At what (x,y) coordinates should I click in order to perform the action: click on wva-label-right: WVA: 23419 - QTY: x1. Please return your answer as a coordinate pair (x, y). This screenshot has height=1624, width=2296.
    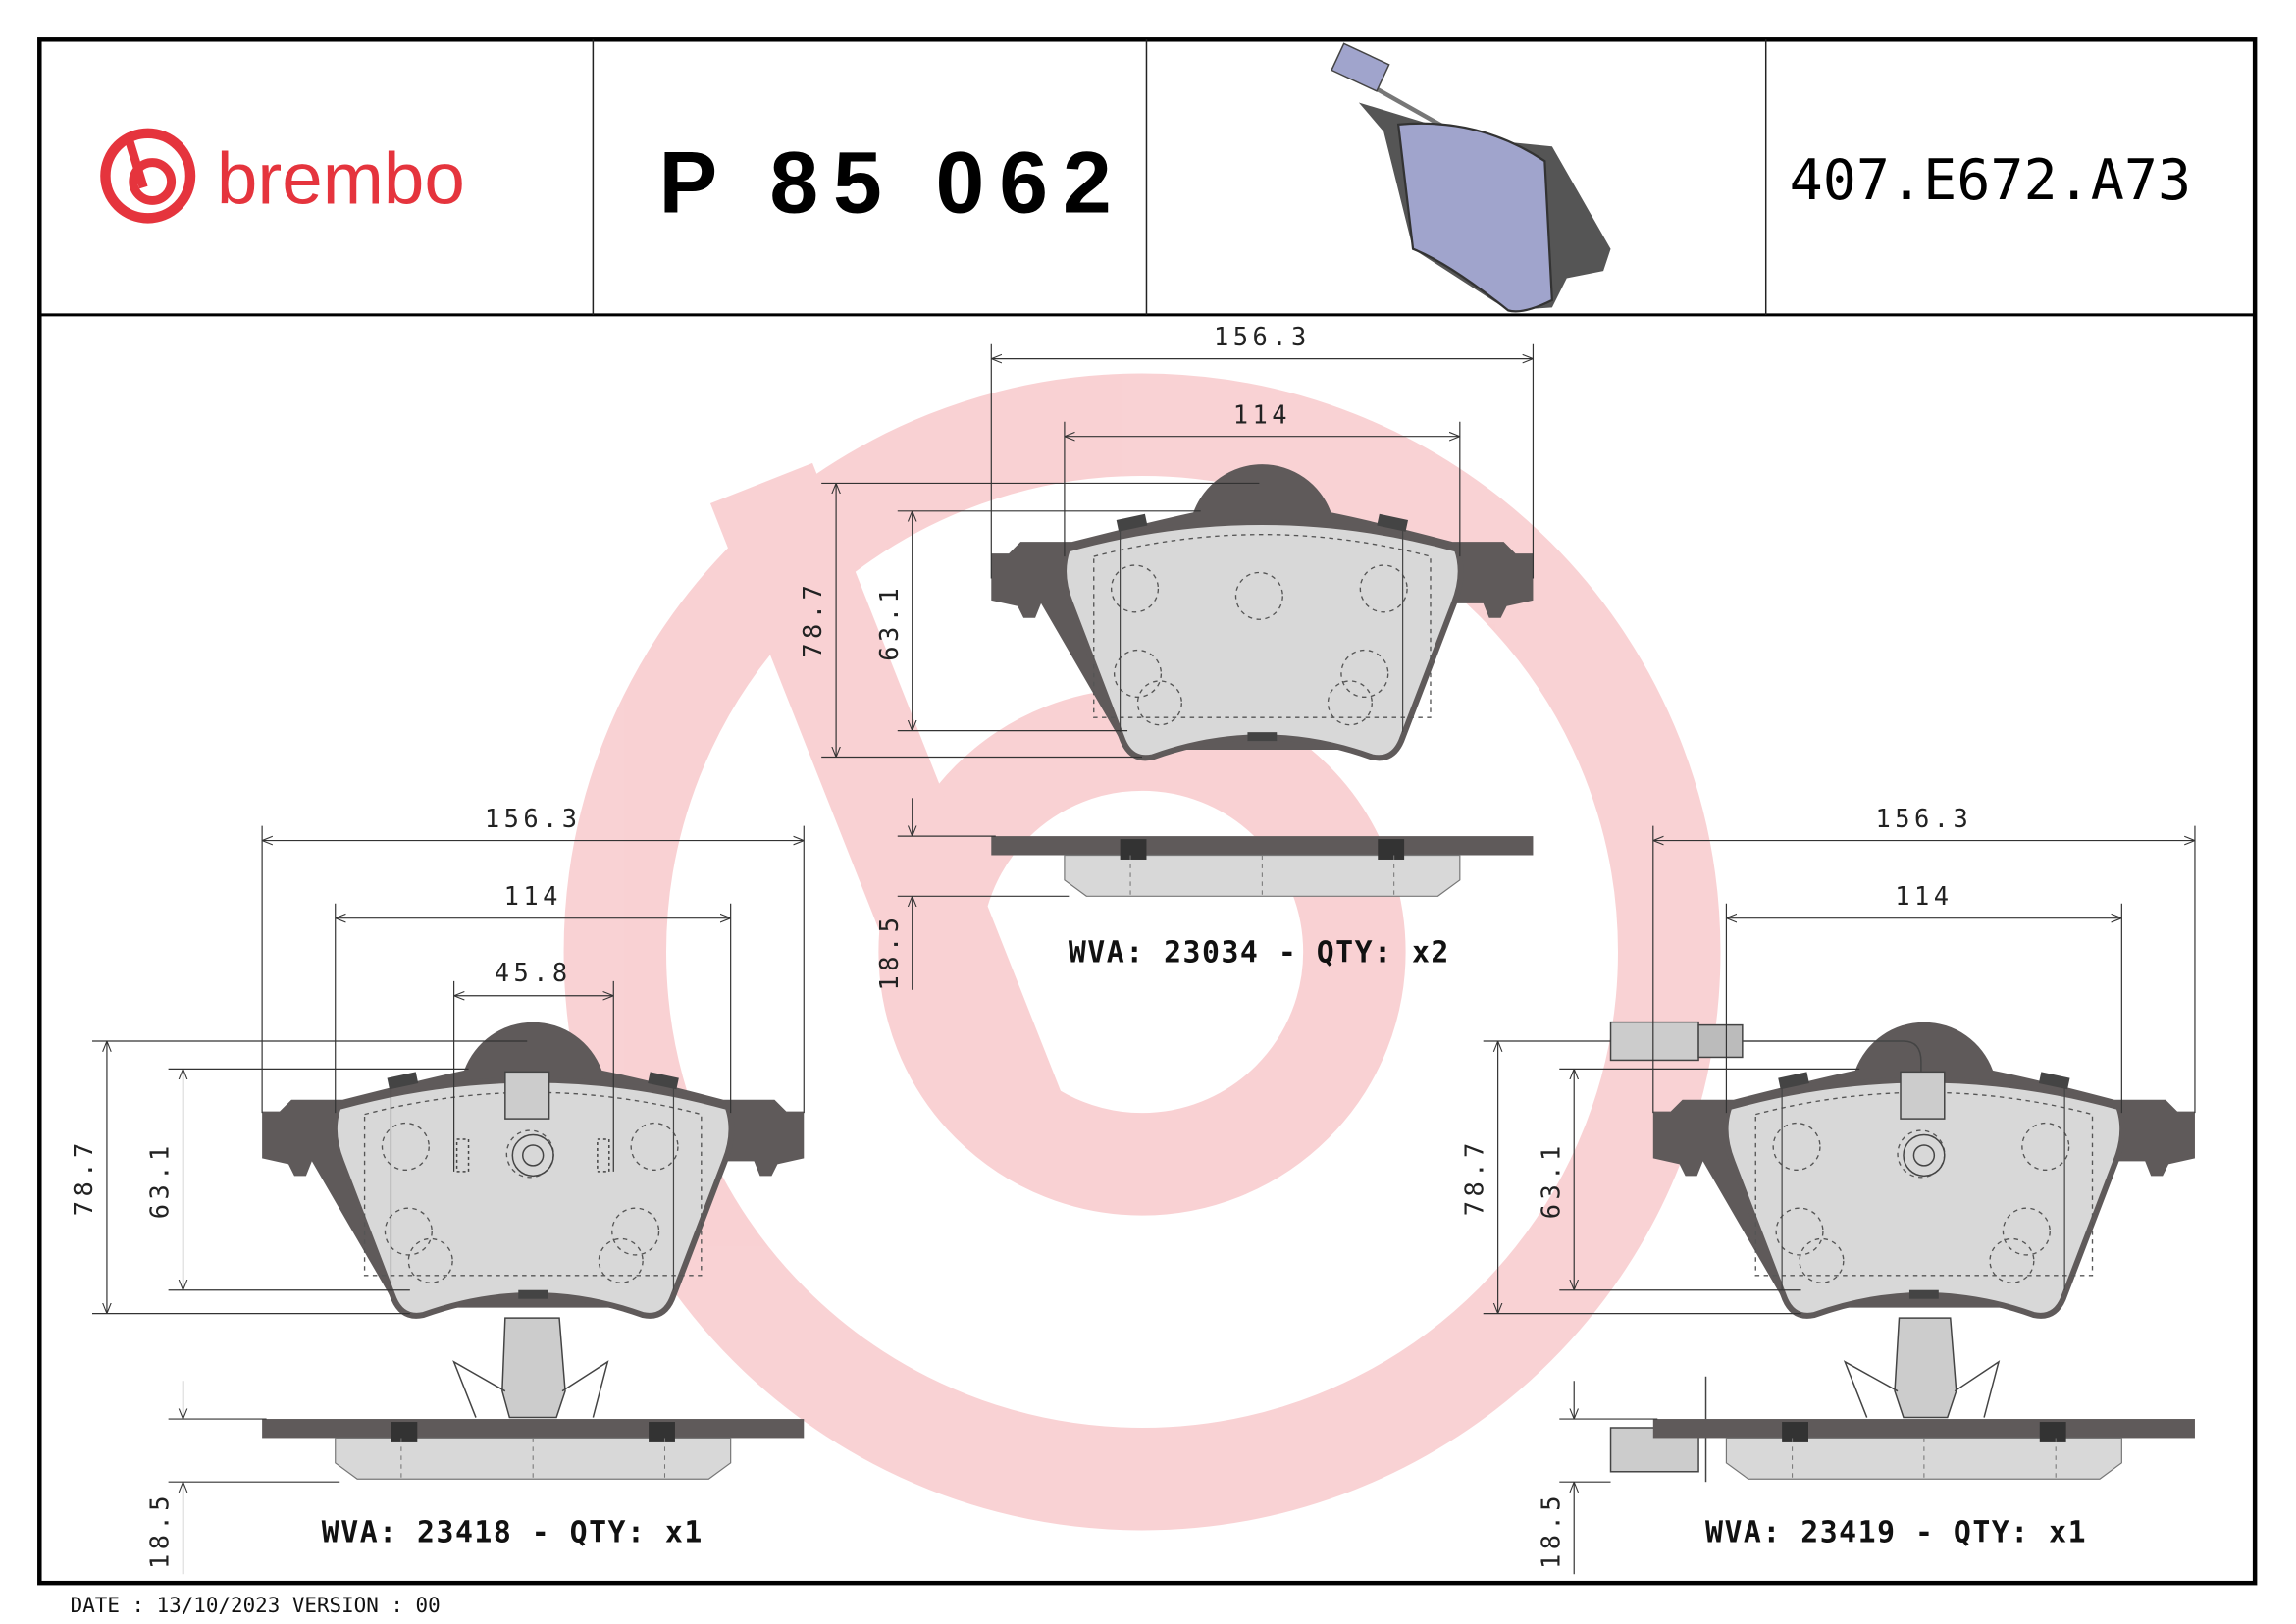
    Looking at the image, I should click on (1896, 1532).